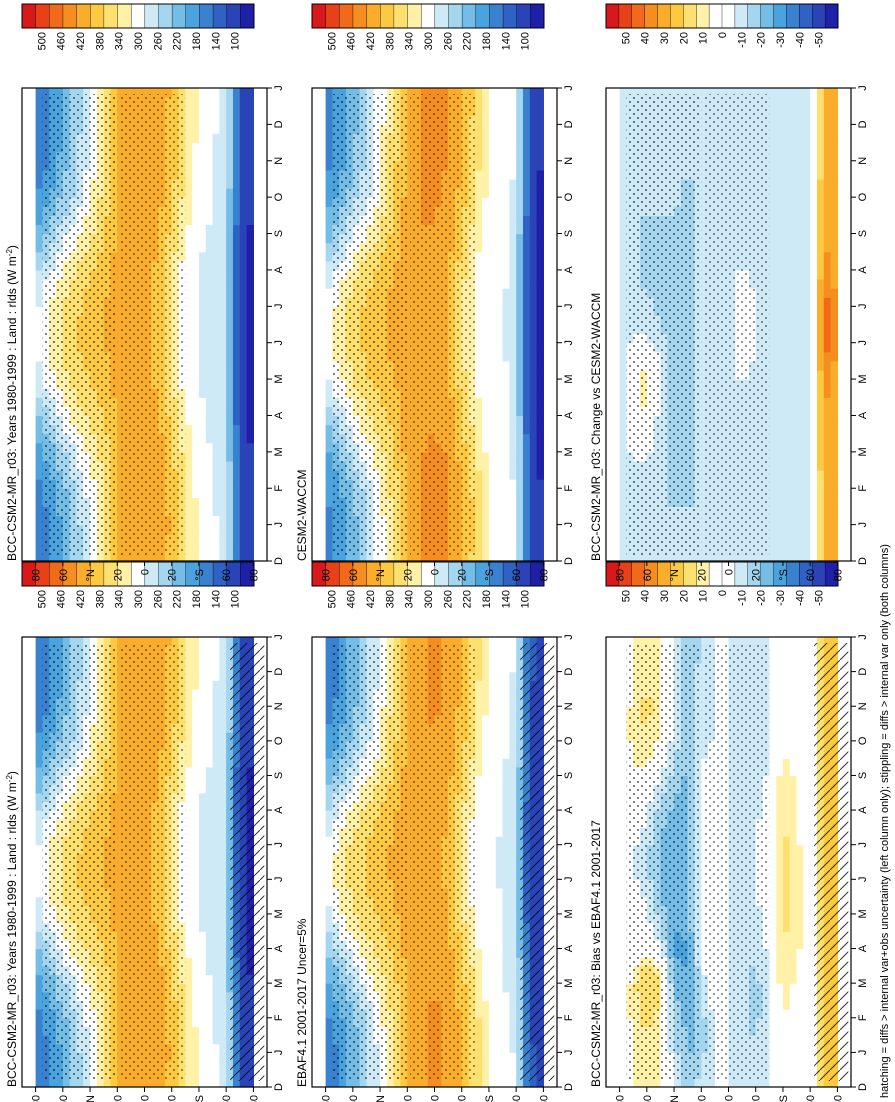 This screenshot has height=1102, width=895. Describe the element at coordinates (569, 845) in the screenshot. I see `month-label: J` at that location.